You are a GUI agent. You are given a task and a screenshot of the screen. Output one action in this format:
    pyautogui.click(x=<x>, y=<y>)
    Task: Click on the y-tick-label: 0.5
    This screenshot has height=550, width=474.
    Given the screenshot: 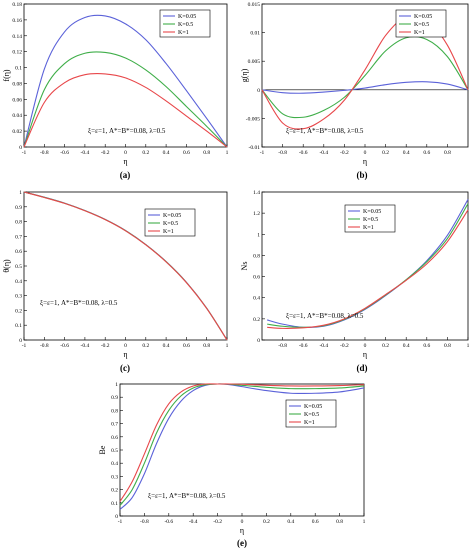 What is the action you would take?
    pyautogui.click(x=114, y=451)
    